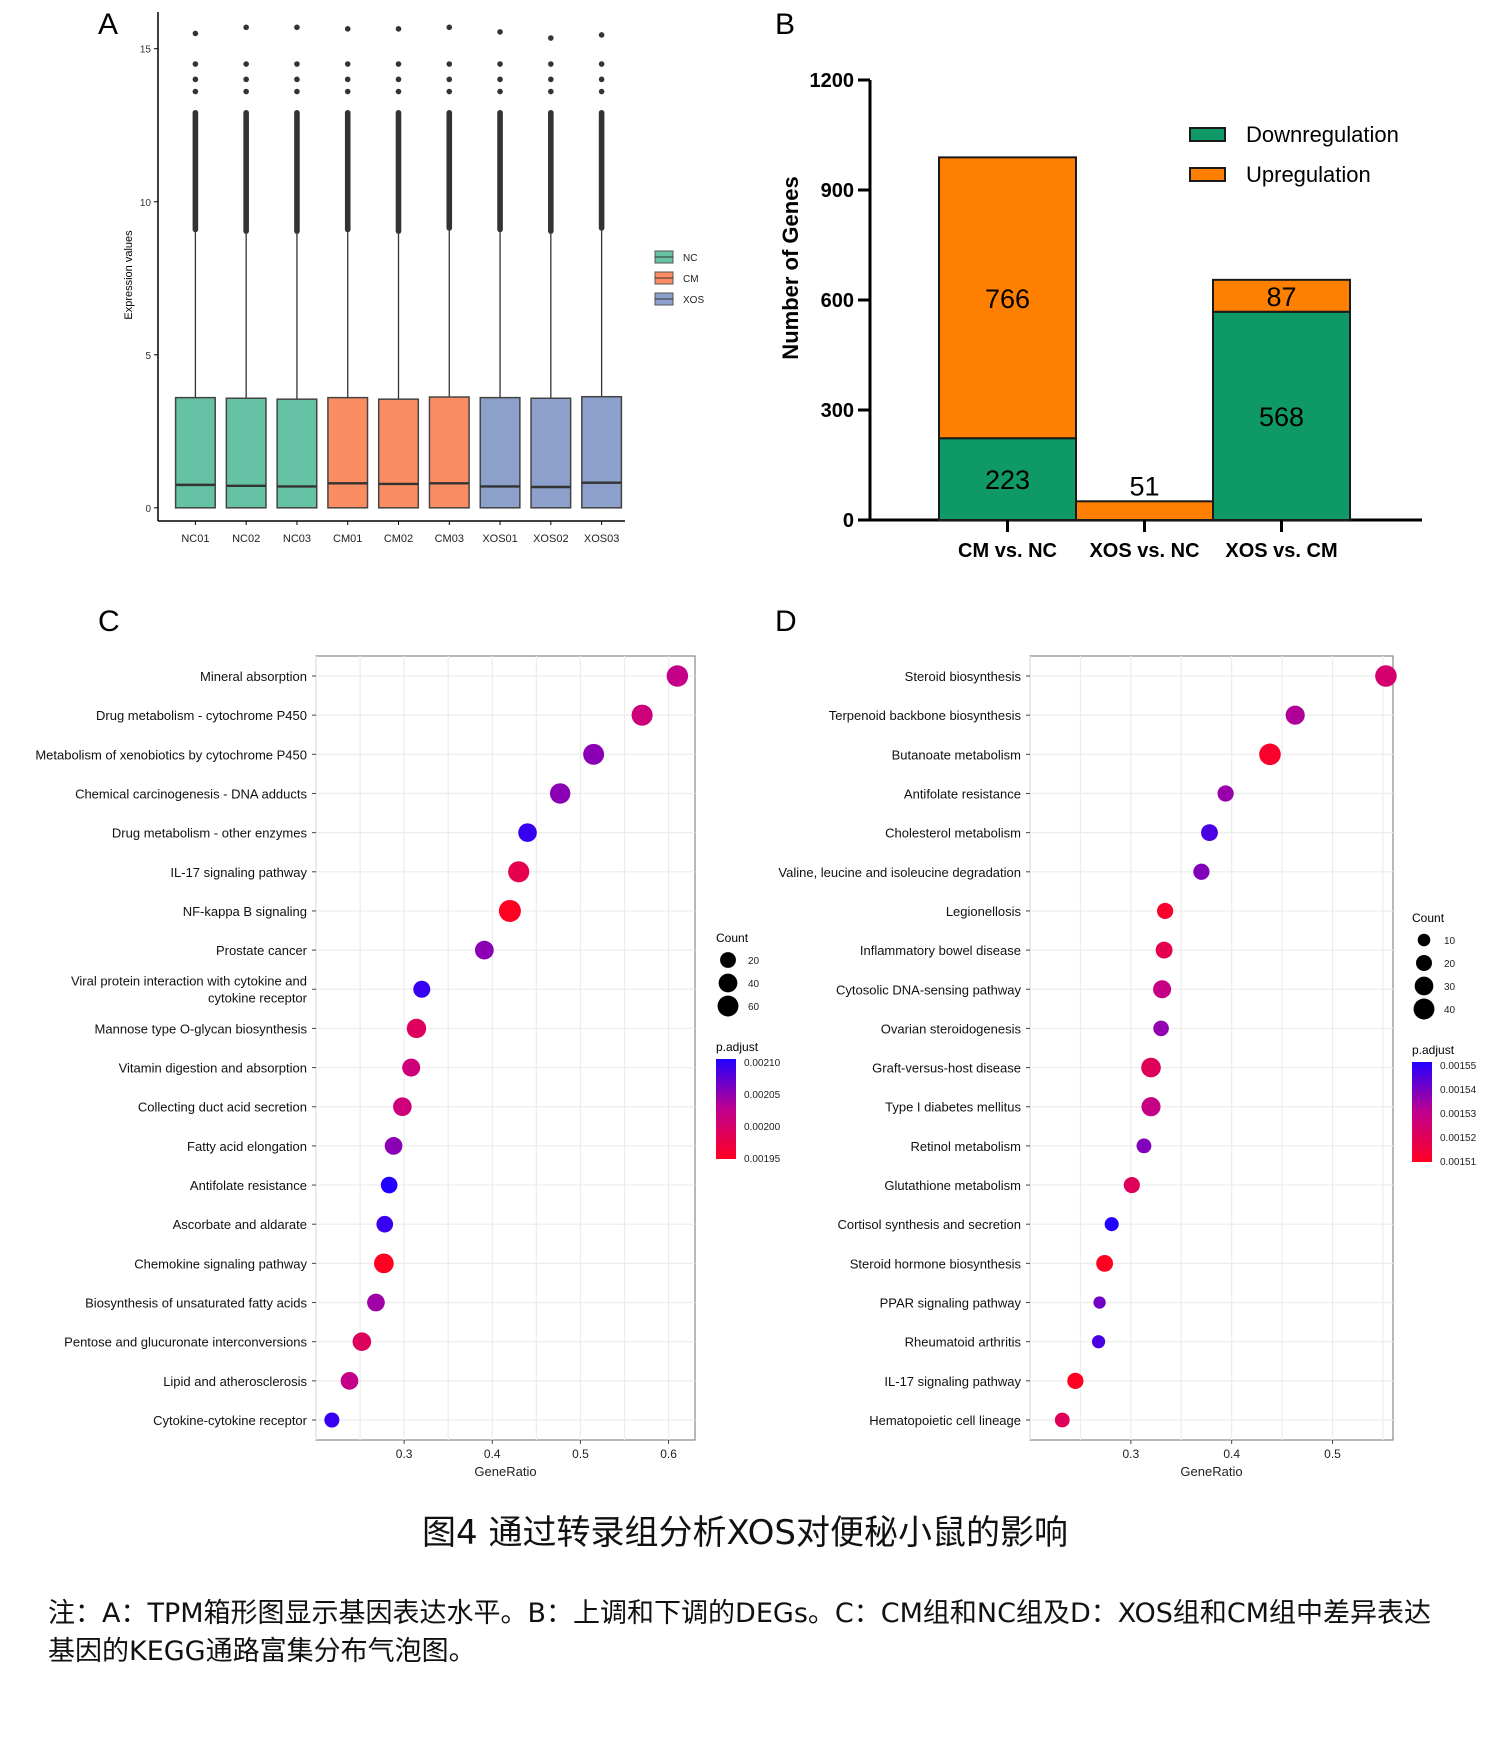 This screenshot has width=1490, height=1748. Describe the element at coordinates (240, 1224) in the screenshot. I see `pathway-label: Ascorbate and aldarate` at that location.